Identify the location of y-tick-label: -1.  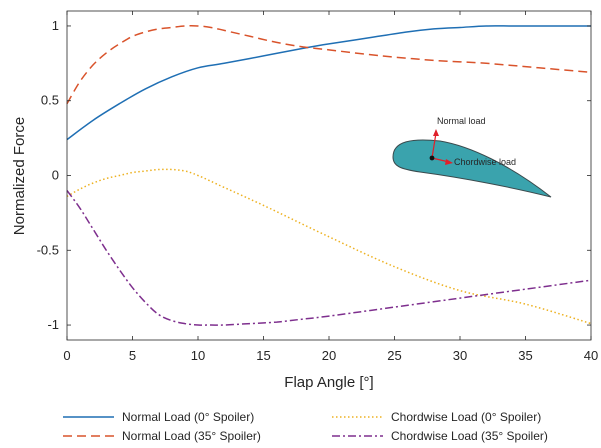
(53, 324).